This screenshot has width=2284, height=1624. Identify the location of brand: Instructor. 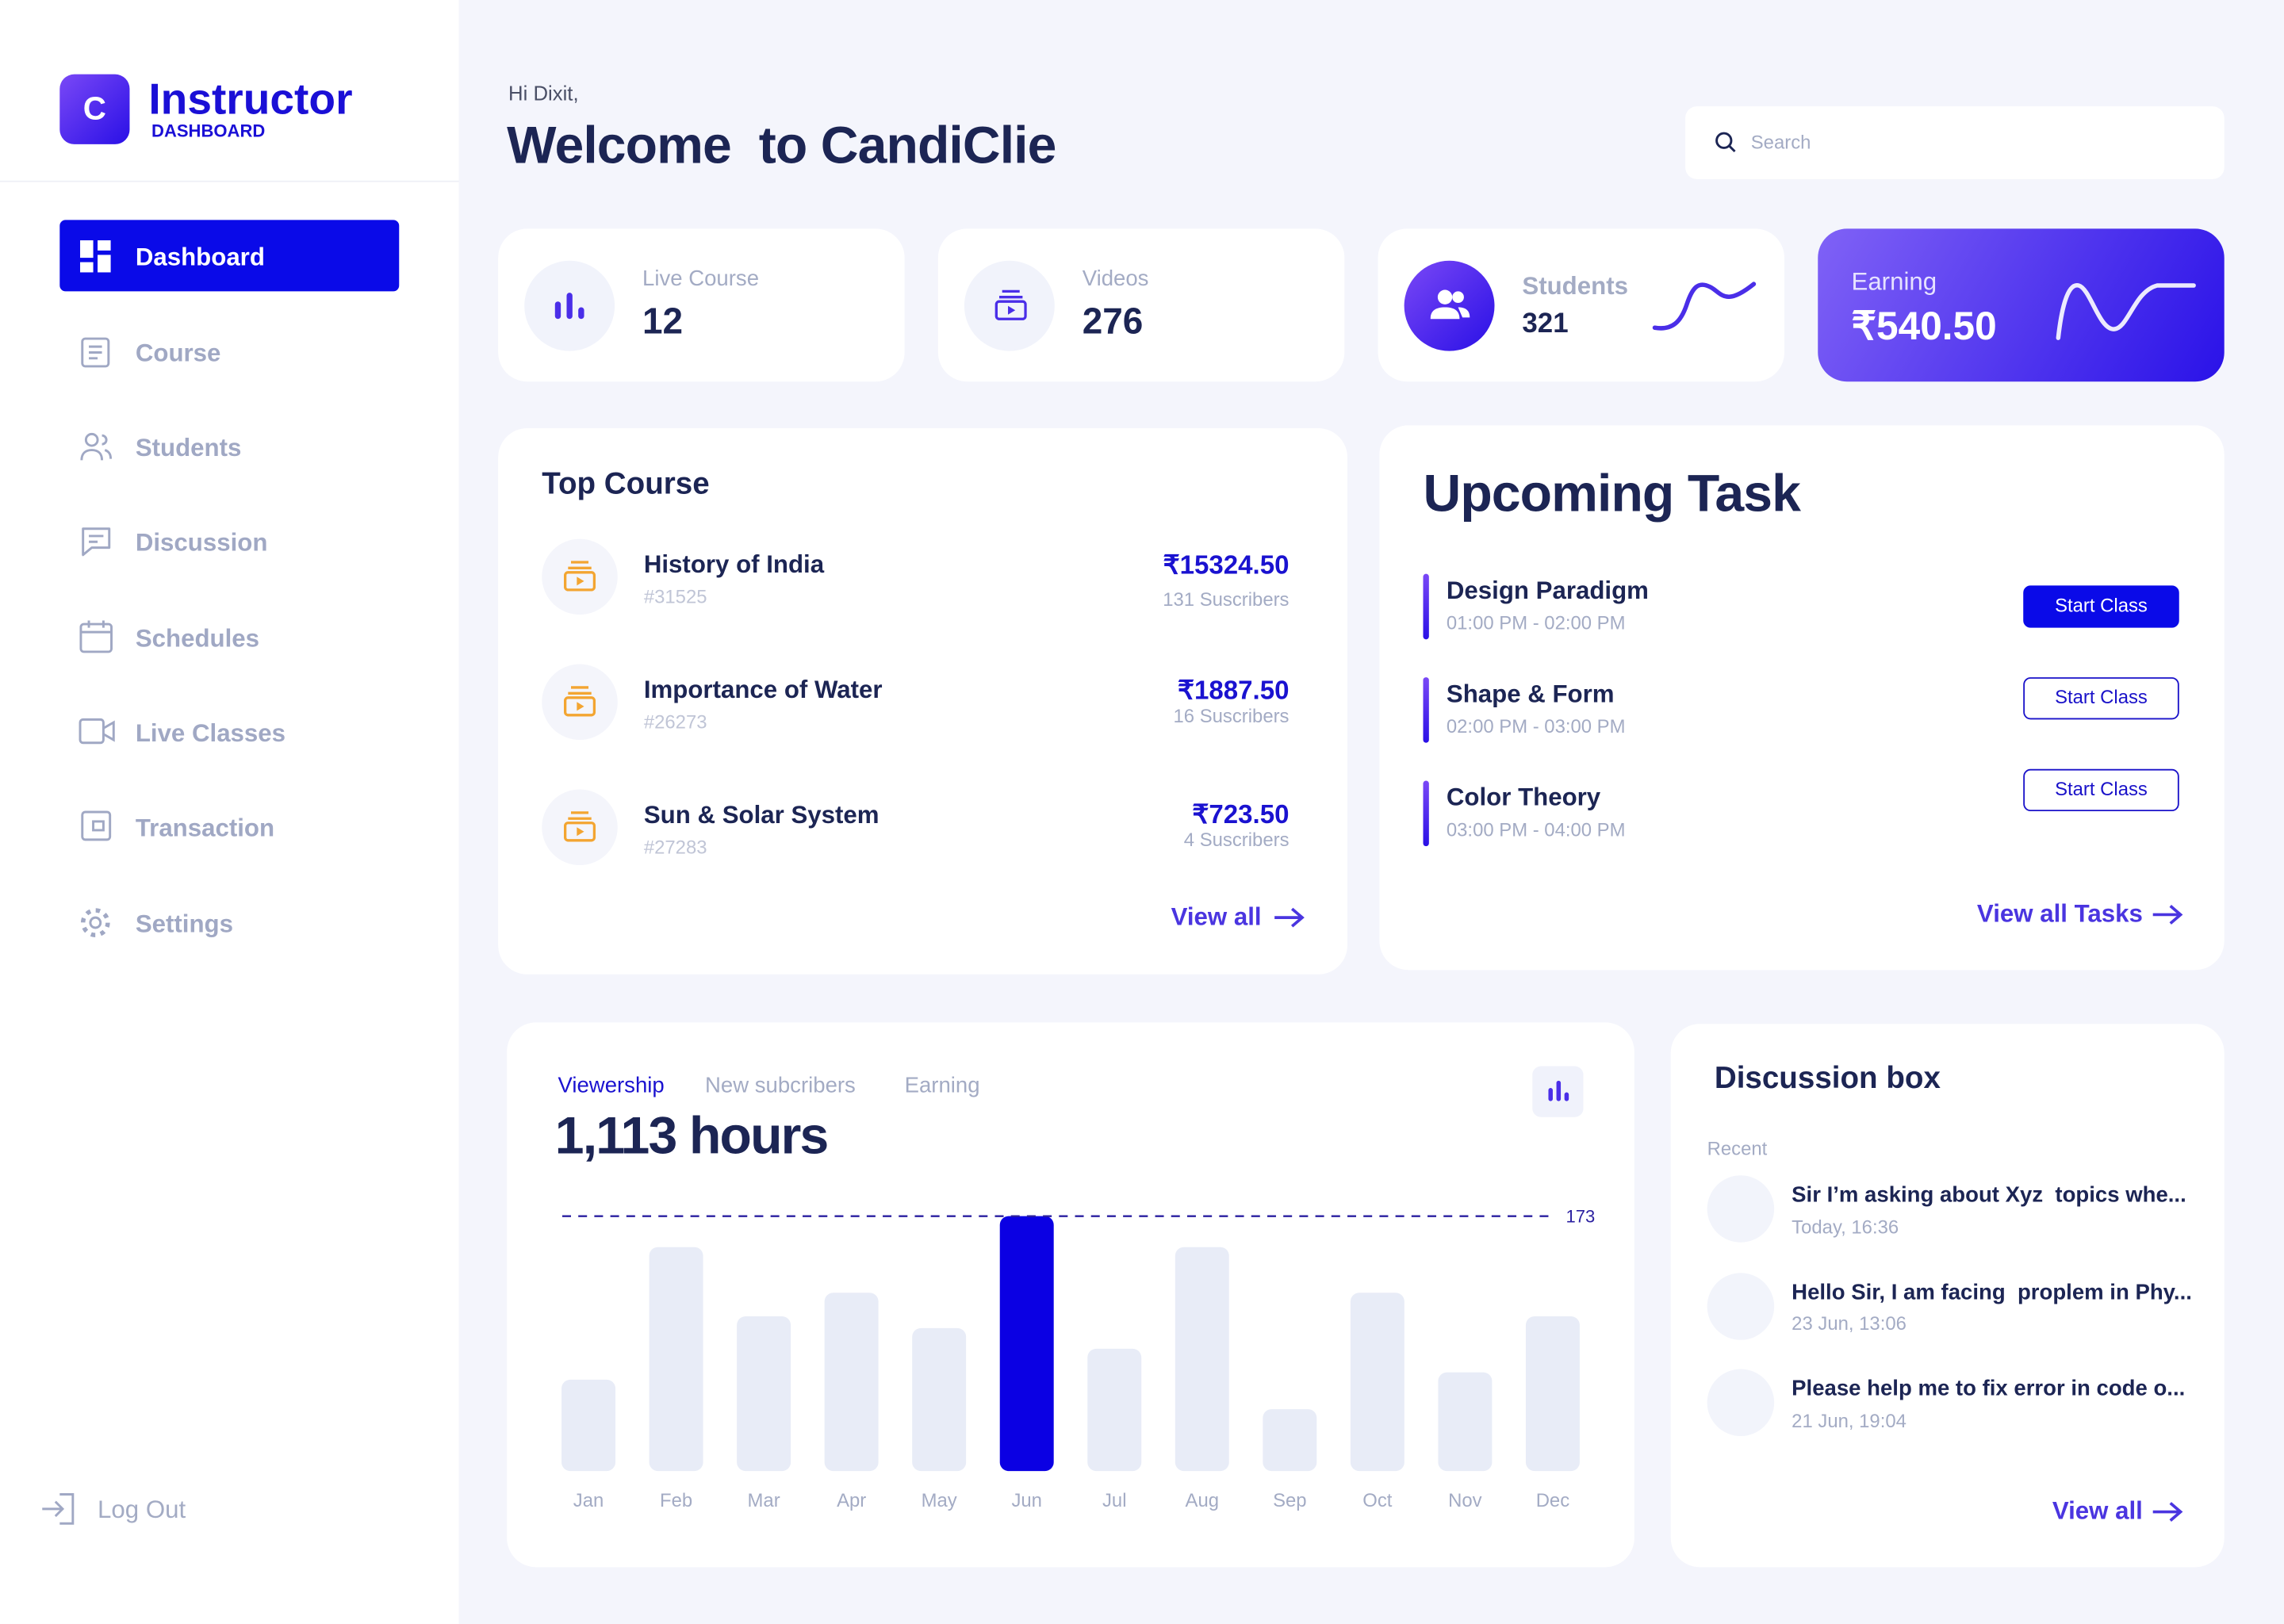
(250, 99).